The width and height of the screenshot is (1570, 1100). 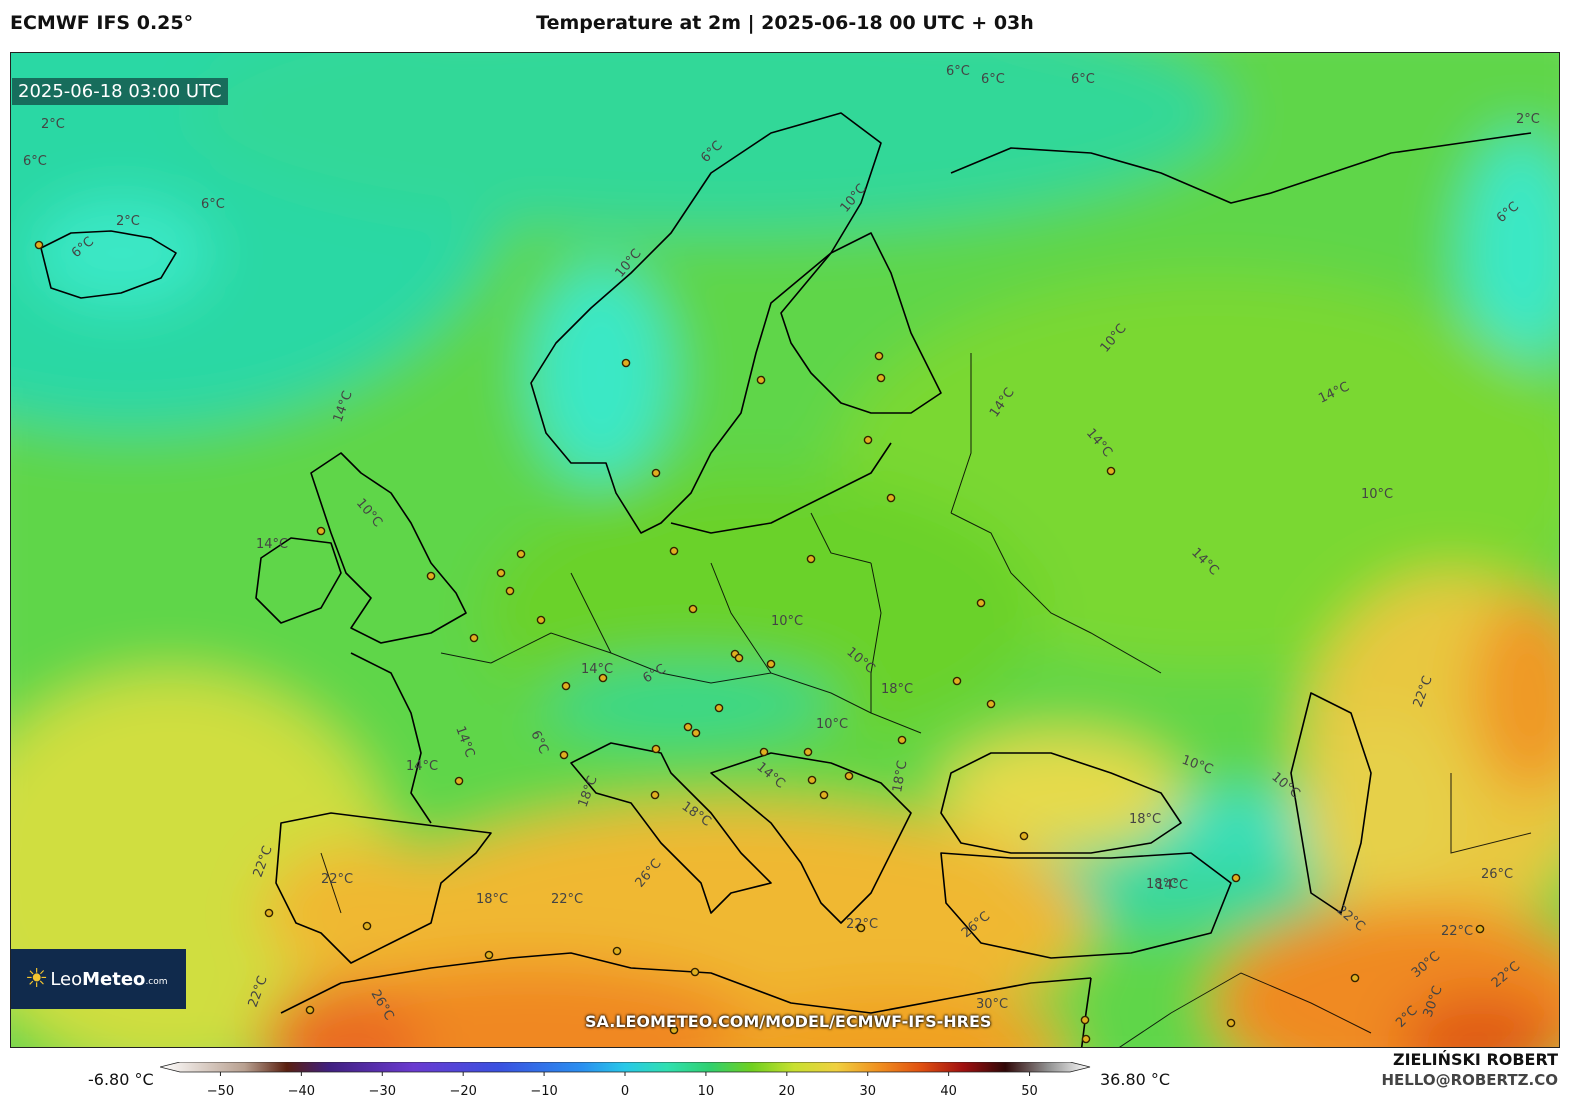 What do you see at coordinates (1029, 1091) in the screenshot?
I see `colorbar-tick-label: 50` at bounding box center [1029, 1091].